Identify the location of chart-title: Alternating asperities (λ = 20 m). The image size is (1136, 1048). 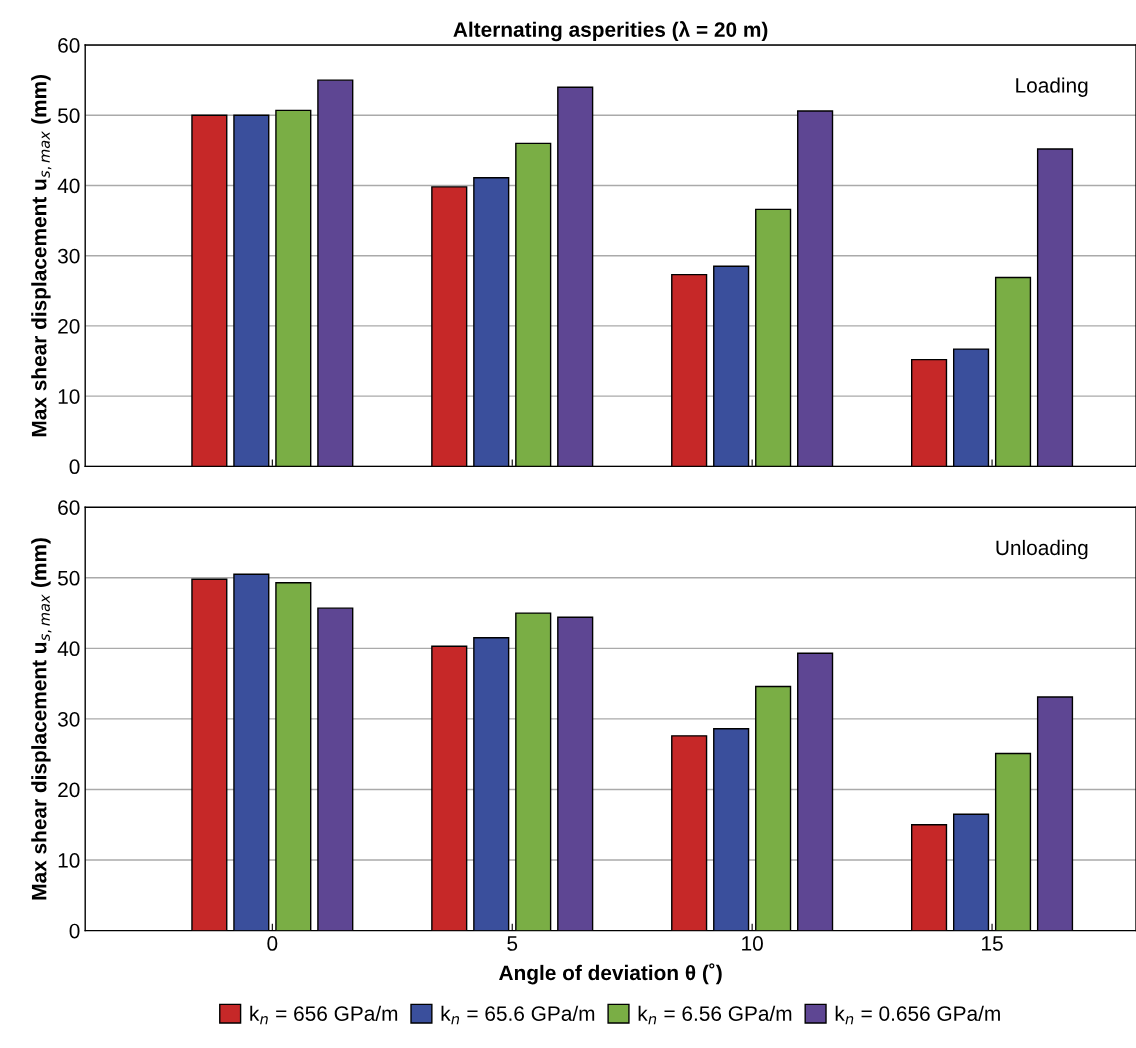
(610, 31).